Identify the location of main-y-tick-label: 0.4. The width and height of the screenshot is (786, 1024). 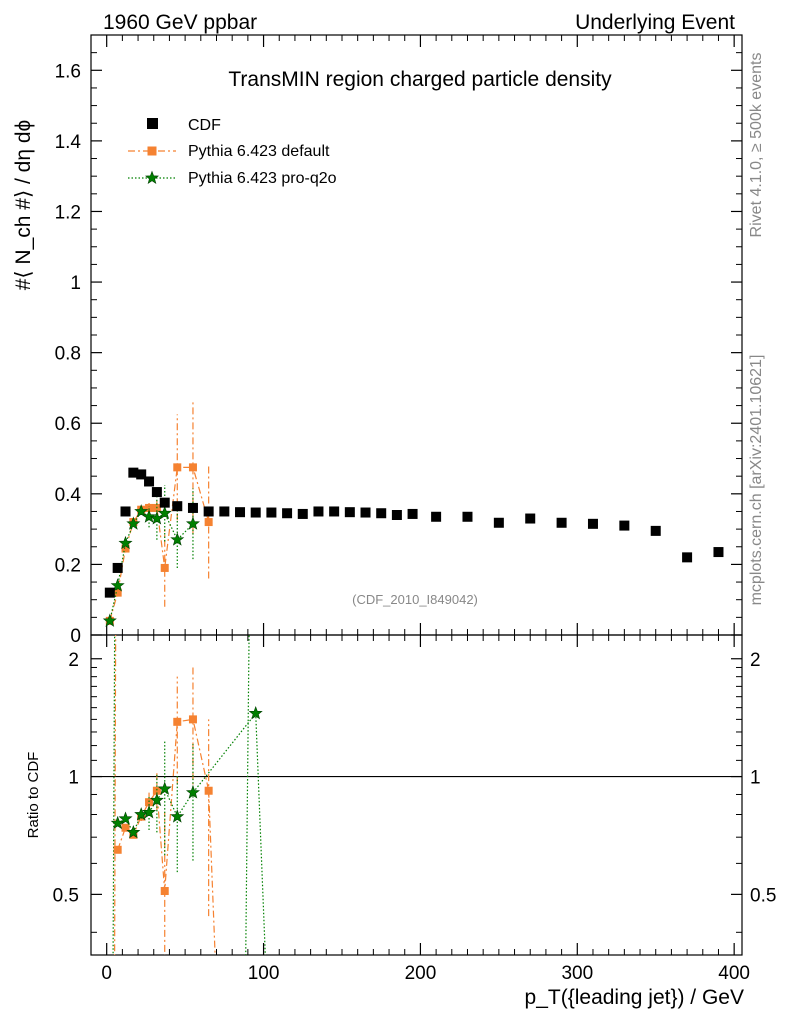
(68, 495).